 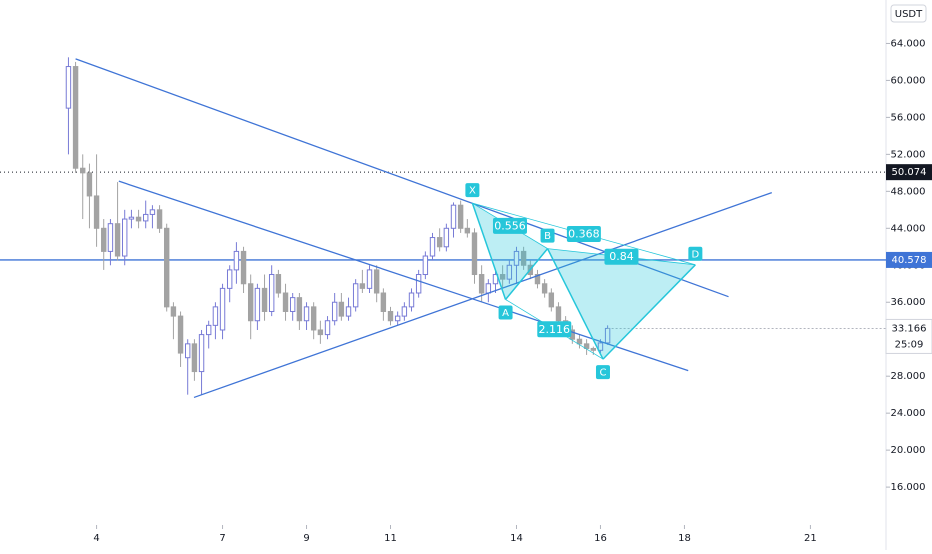 What do you see at coordinates (684, 538) in the screenshot?
I see `x-tick-label: 18` at bounding box center [684, 538].